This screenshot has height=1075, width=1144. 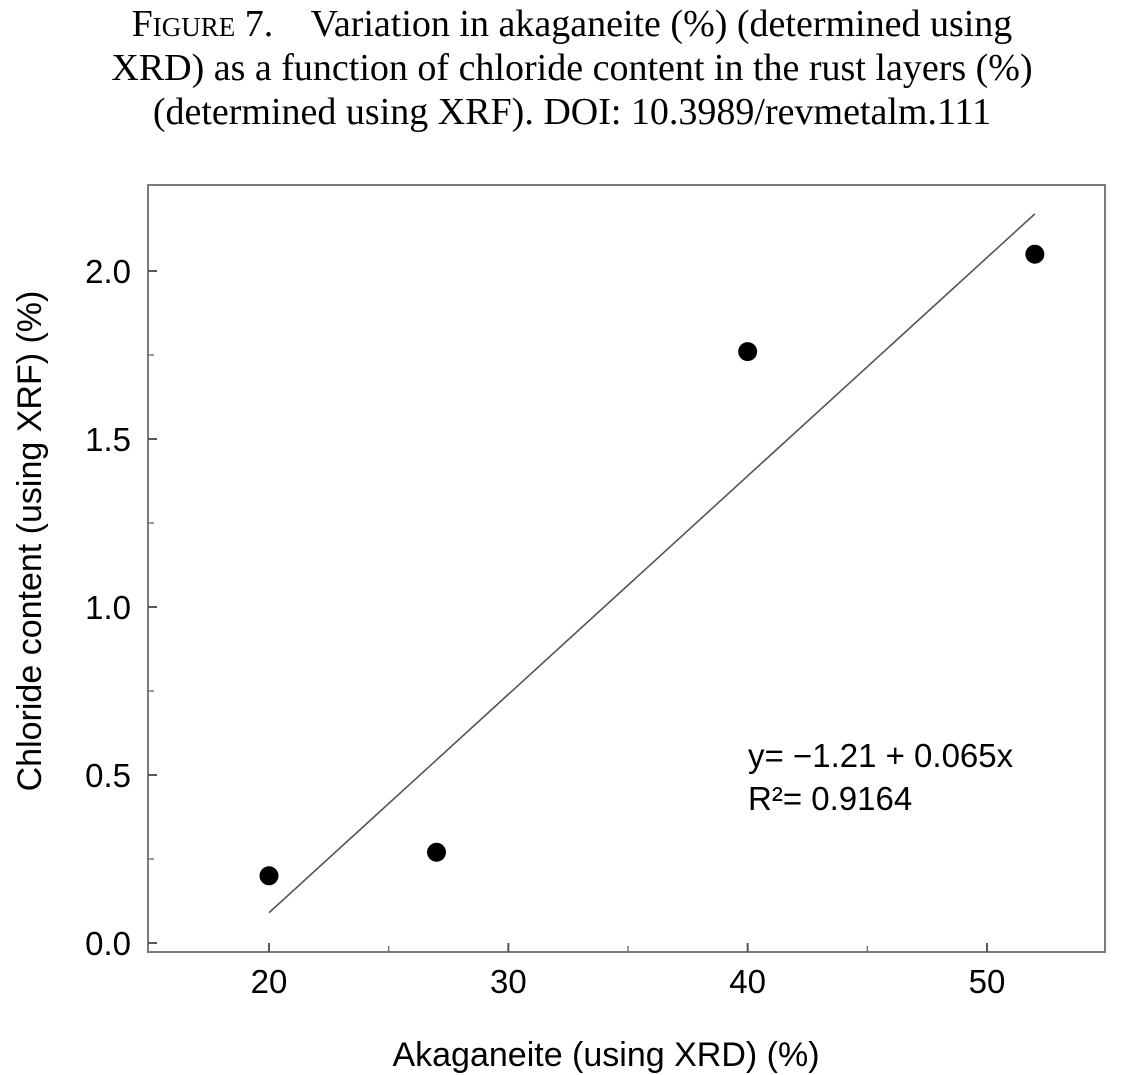 I want to click on r-squared-label: R²= 0.9164, so click(x=830, y=798).